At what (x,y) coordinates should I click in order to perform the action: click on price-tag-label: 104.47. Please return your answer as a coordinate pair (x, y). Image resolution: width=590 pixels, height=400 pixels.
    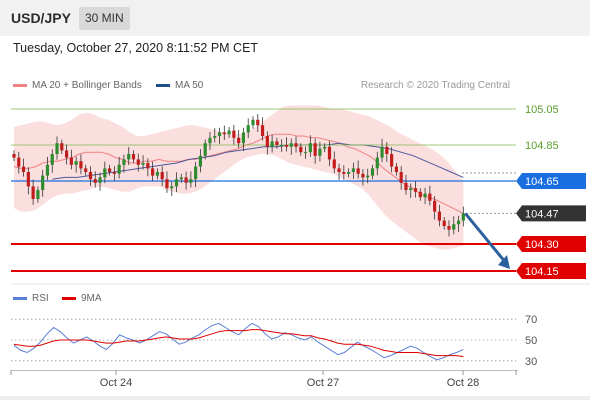
    Looking at the image, I should click on (542, 214).